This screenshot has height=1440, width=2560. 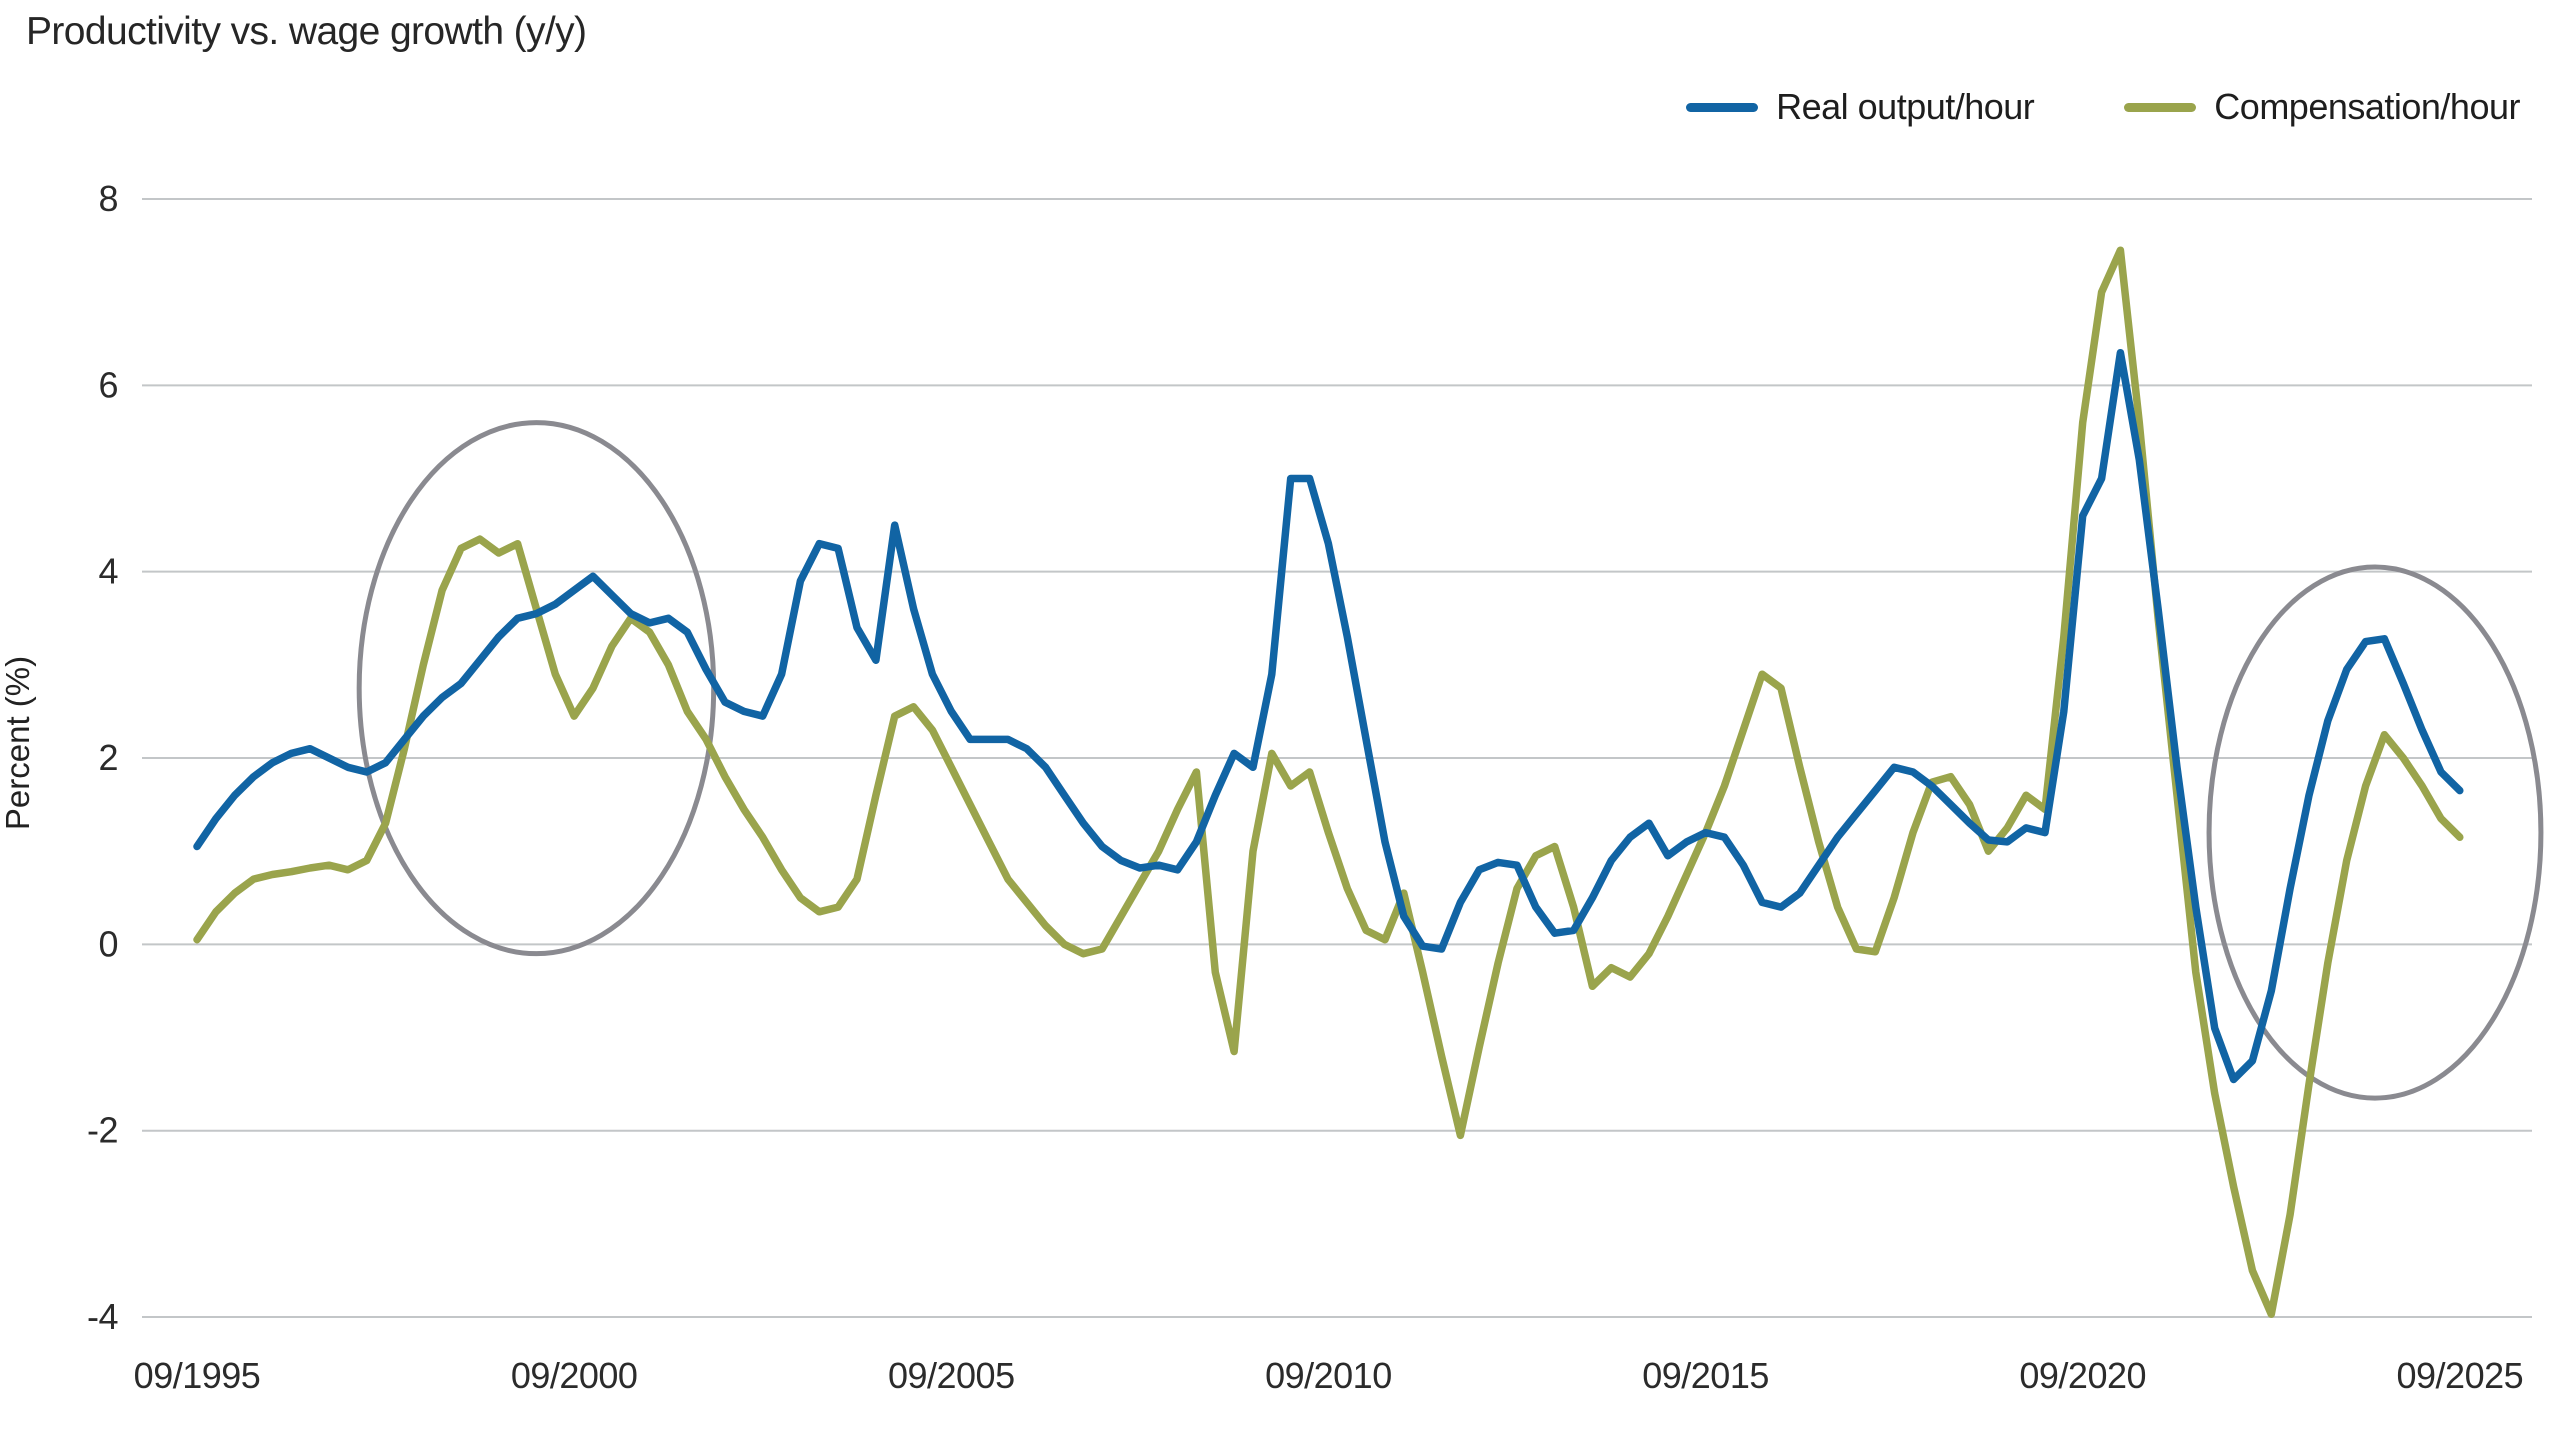 I want to click on x-tick-label-09-1995: 09/1995, so click(x=197, y=1375).